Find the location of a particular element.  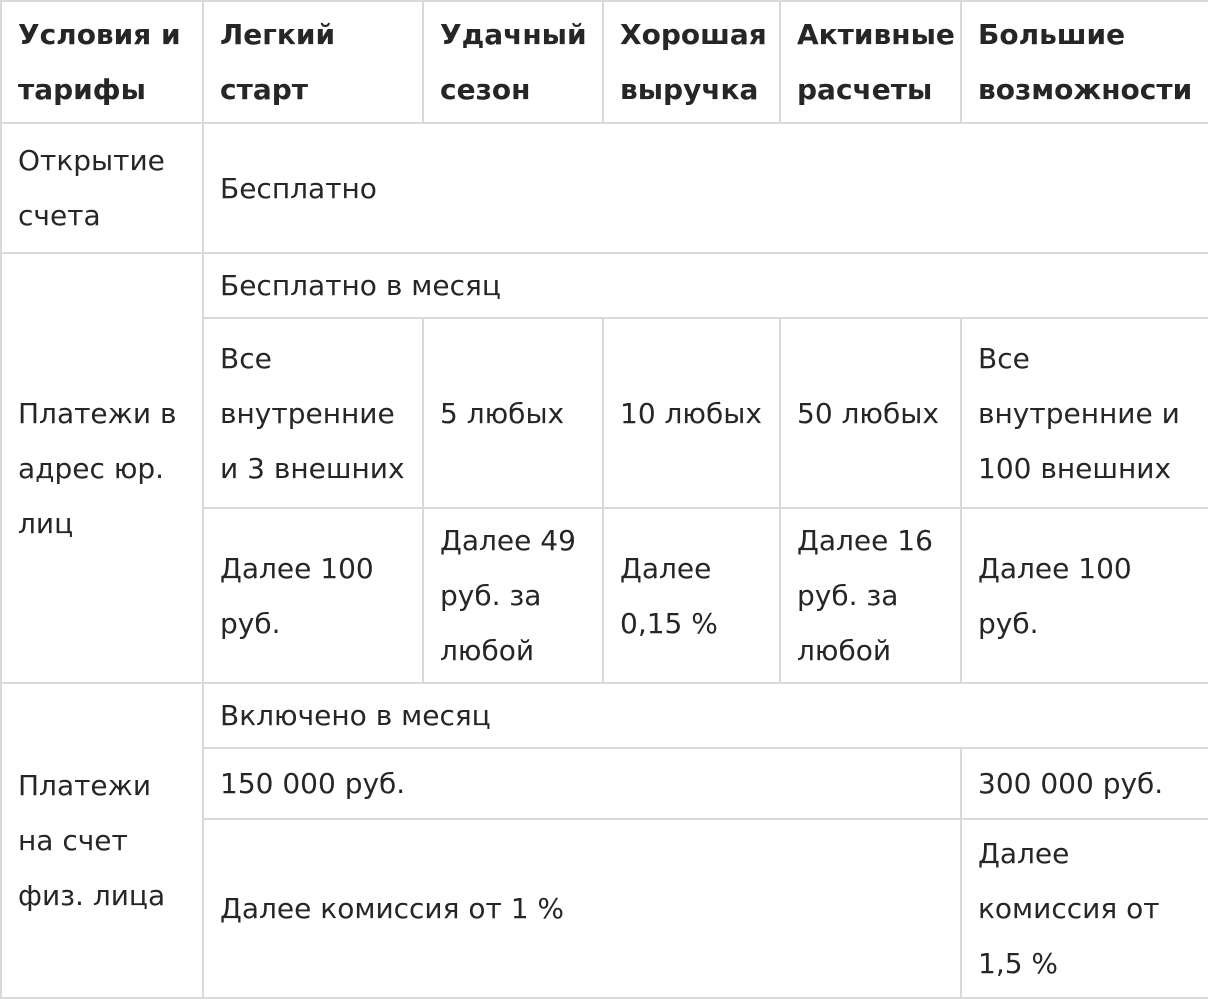

legal-included-udachny-sezon: 5 любых is located at coordinates (513, 413).